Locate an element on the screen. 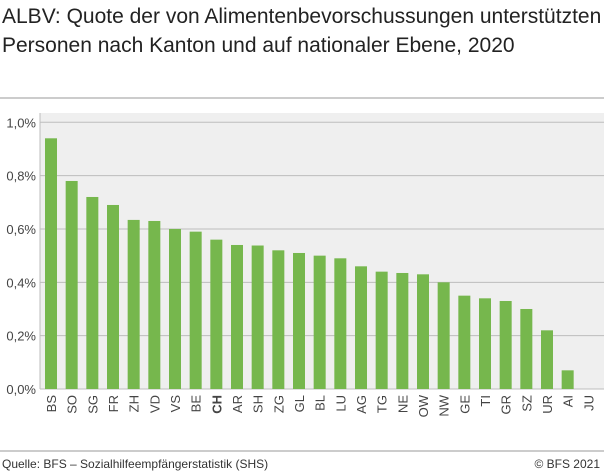 The width and height of the screenshot is (604, 475). x-tick-label: NW is located at coordinates (444, 405).